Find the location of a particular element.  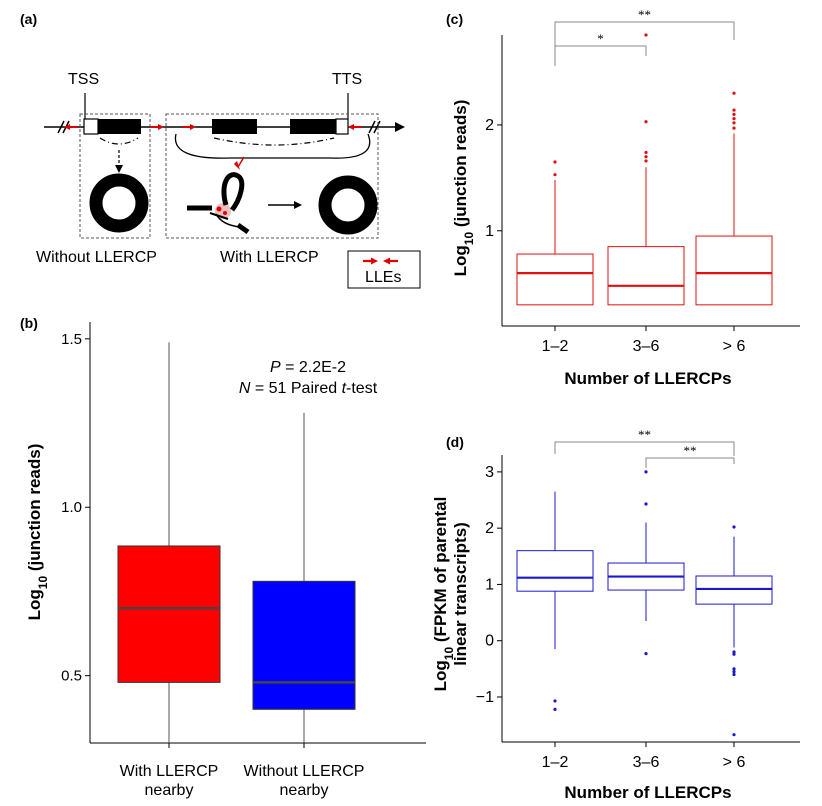

y-axis-title-line: linear transcripts) is located at coordinates (460, 594).